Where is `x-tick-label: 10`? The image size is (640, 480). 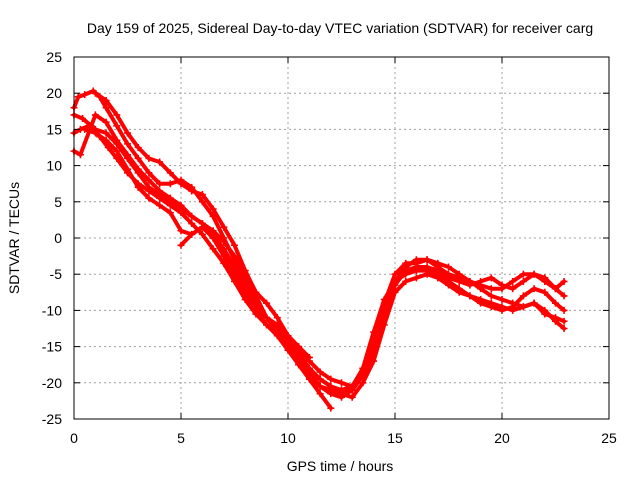
x-tick-label: 10 is located at coordinates (288, 438).